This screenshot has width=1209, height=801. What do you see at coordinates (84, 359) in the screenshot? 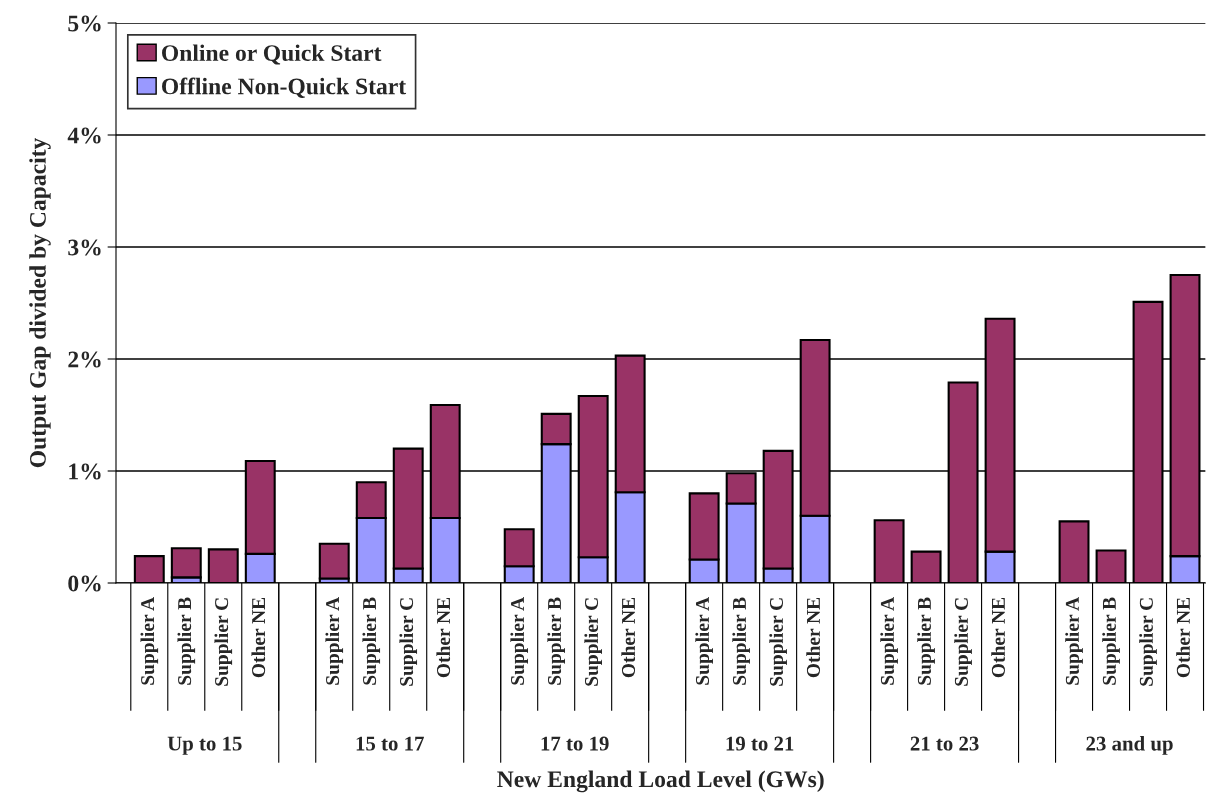
I see `y-tick-label: 2%` at bounding box center [84, 359].